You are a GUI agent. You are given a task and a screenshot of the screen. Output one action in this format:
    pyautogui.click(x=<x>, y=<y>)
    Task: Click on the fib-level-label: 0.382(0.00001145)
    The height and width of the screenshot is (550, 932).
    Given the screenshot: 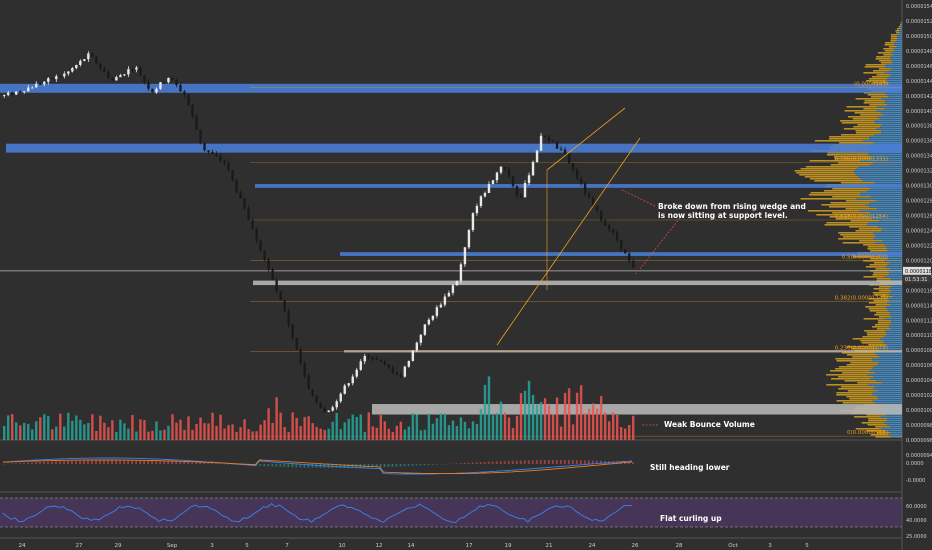 What is the action you would take?
    pyautogui.click(x=861, y=299)
    